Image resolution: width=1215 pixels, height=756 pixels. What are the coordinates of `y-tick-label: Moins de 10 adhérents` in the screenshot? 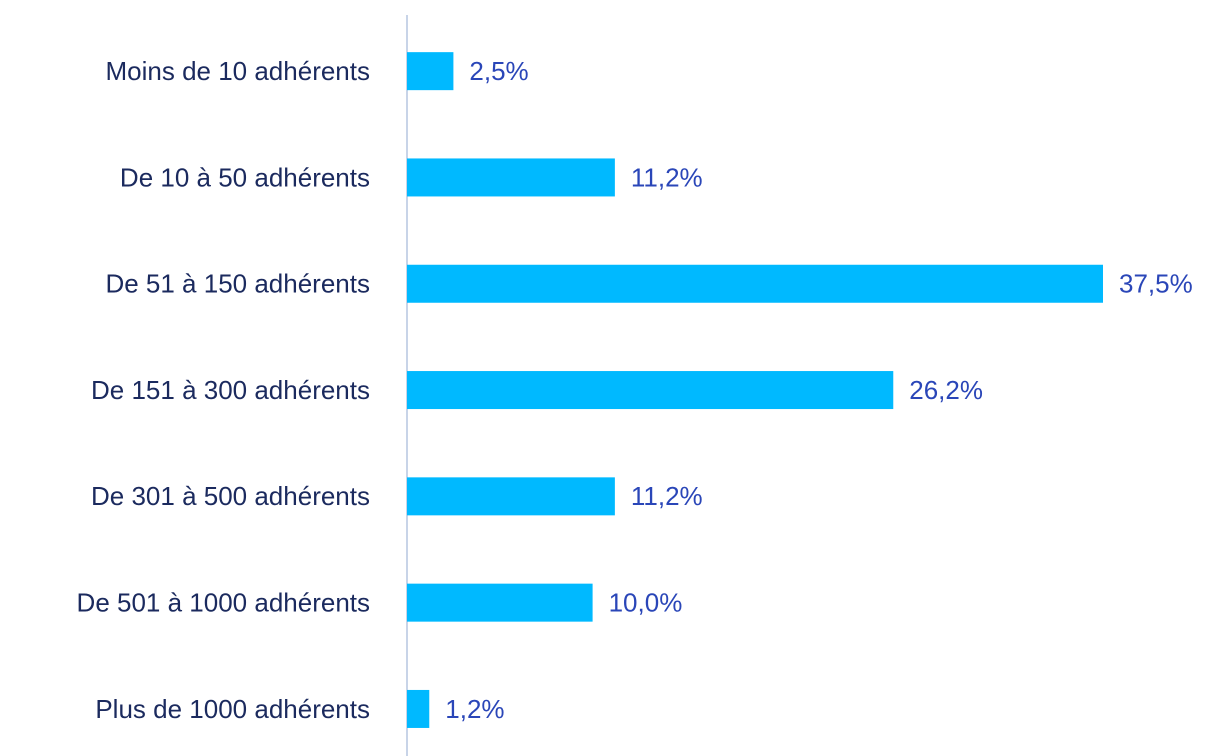 It's located at (237, 71).